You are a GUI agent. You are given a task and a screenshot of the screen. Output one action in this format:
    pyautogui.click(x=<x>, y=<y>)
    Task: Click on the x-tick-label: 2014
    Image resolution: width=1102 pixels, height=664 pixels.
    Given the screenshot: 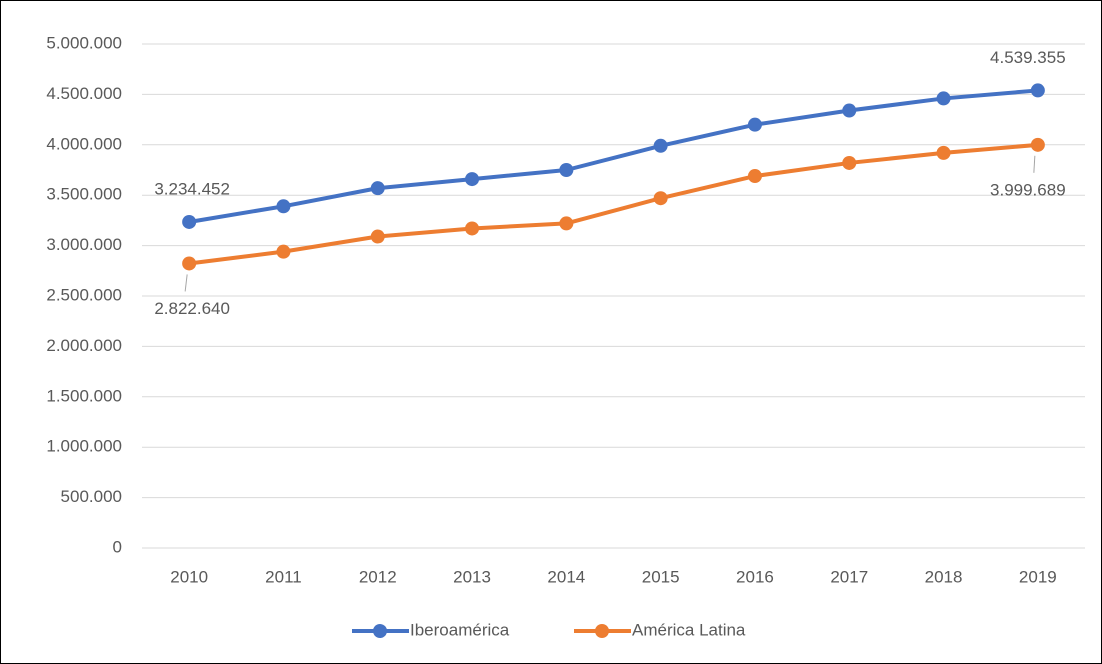 What is the action you would take?
    pyautogui.click(x=566, y=576)
    